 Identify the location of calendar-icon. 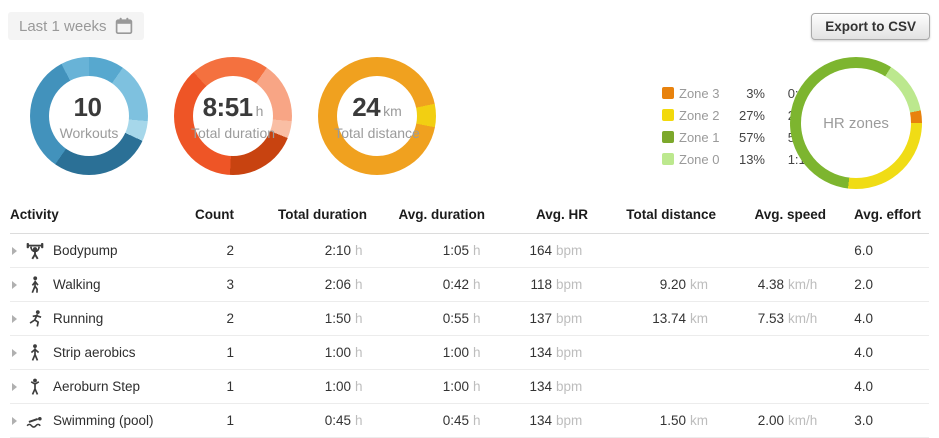
(123, 26).